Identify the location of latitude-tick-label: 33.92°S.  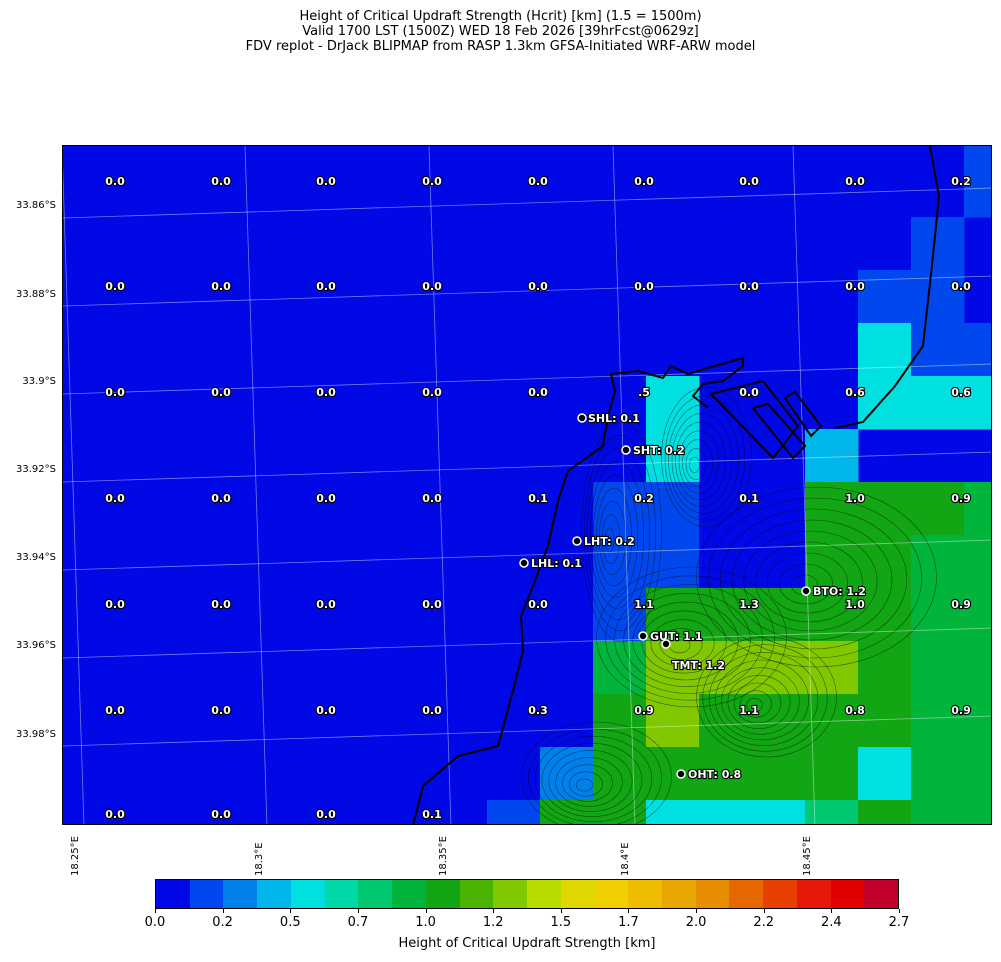
(36, 469).